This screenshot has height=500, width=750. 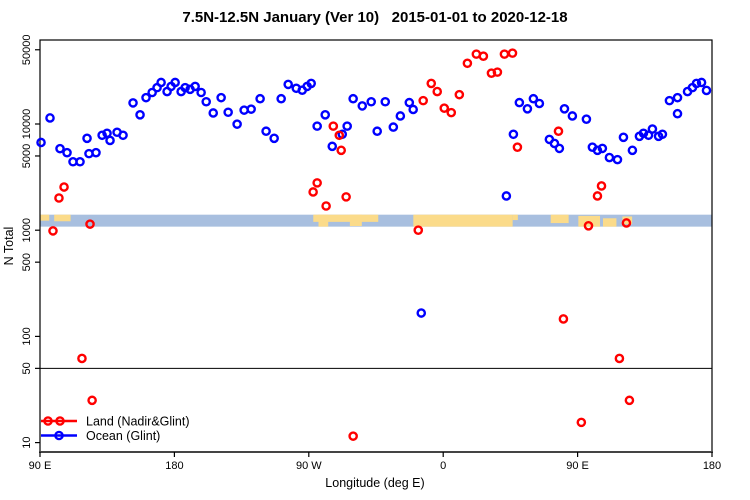 What do you see at coordinates (27, 368) in the screenshot?
I see `y-tick-label: 50` at bounding box center [27, 368].